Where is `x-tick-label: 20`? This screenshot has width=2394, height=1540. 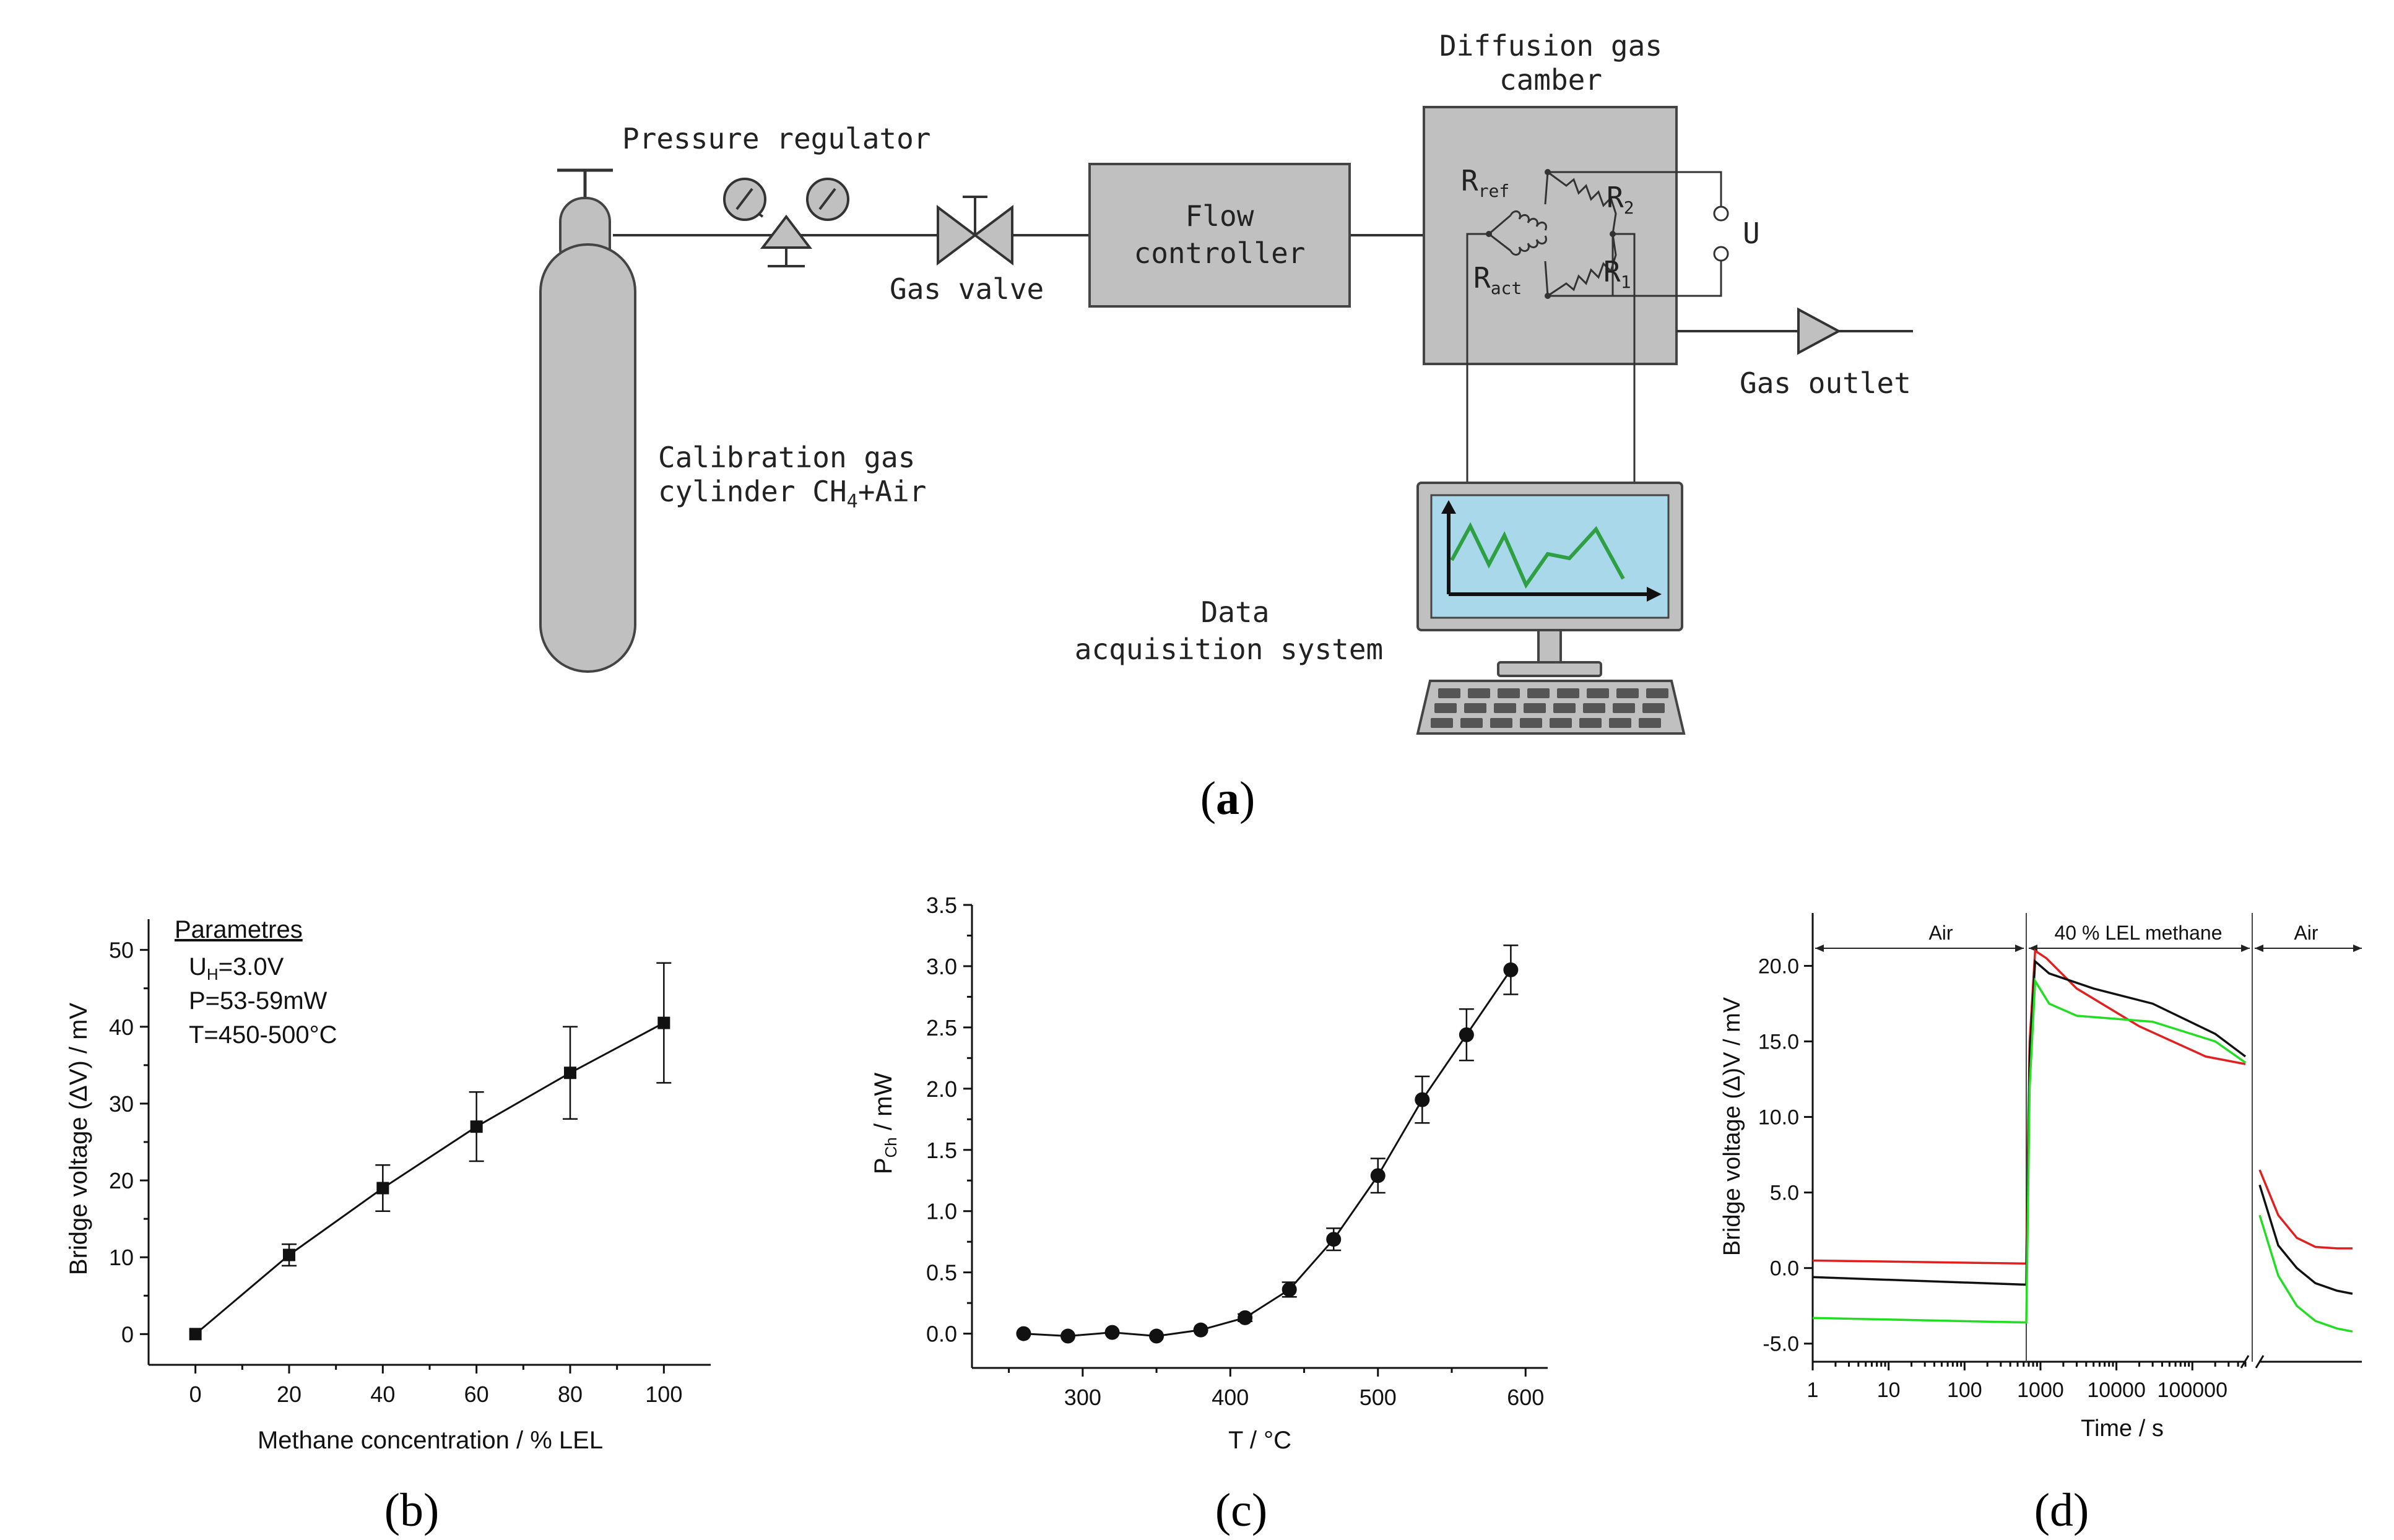
x-tick-label: 20 is located at coordinates (289, 1395).